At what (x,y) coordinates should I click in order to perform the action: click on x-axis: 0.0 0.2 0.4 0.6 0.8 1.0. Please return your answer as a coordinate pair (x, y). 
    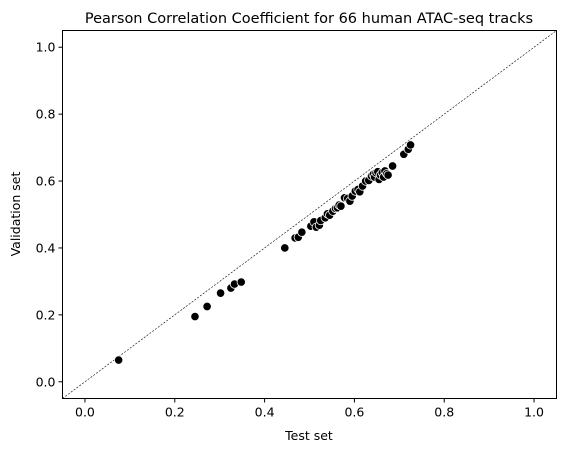
    Looking at the image, I should click on (309, 409).